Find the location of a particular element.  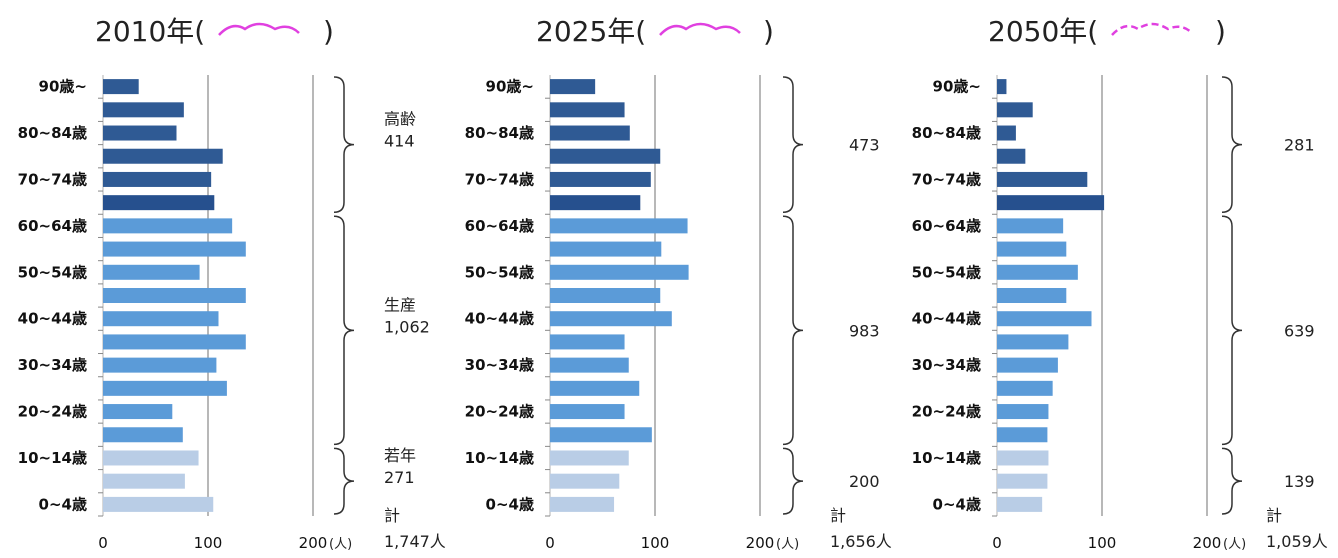

panel3-category-label: 80~84歳 is located at coordinates (946, 133).